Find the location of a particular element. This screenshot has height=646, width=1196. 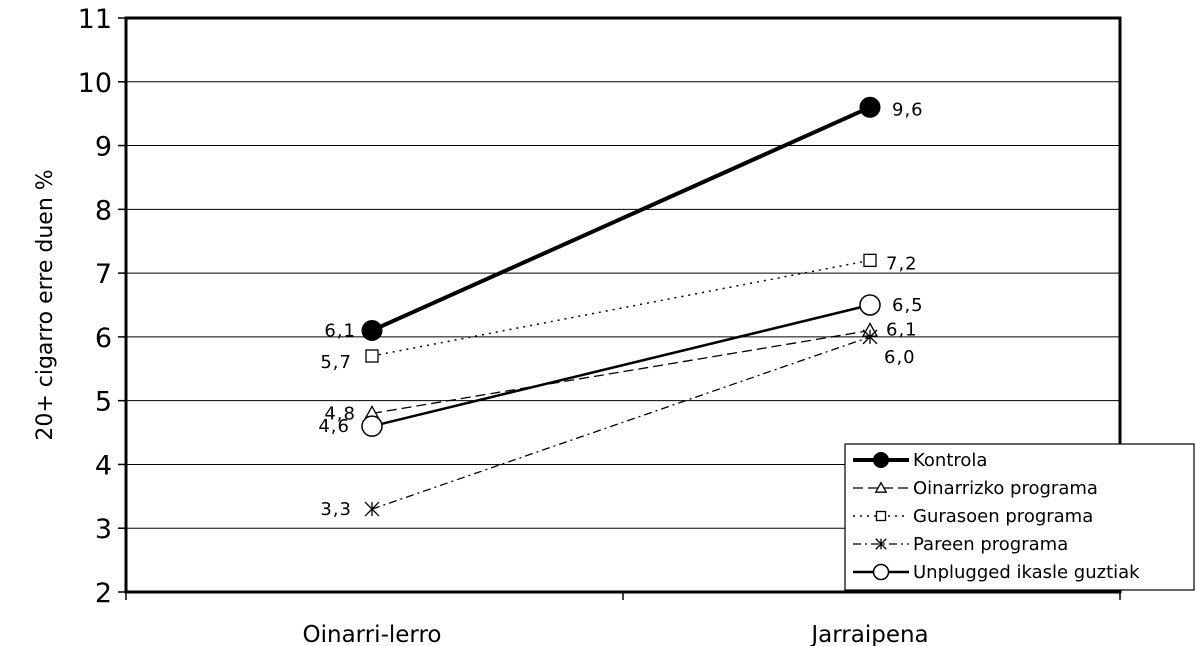

y-tick-label: 4 is located at coordinates (103, 465).